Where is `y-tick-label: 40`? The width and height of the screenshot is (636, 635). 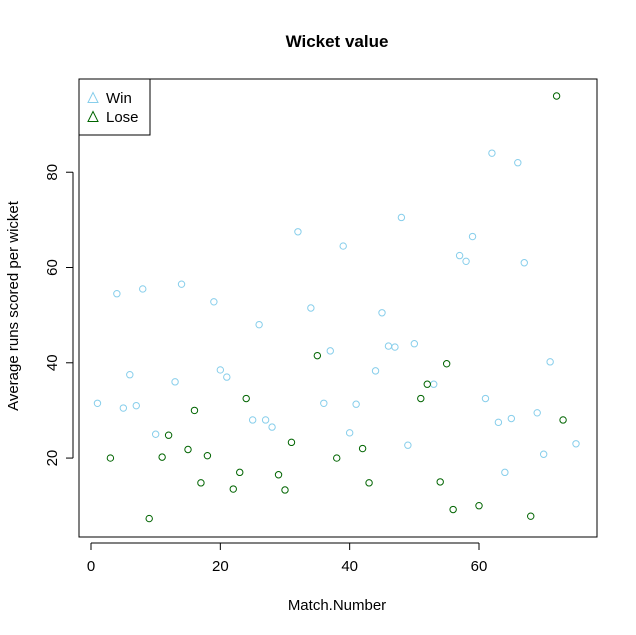
y-tick-label: 40 is located at coordinates (52, 362).